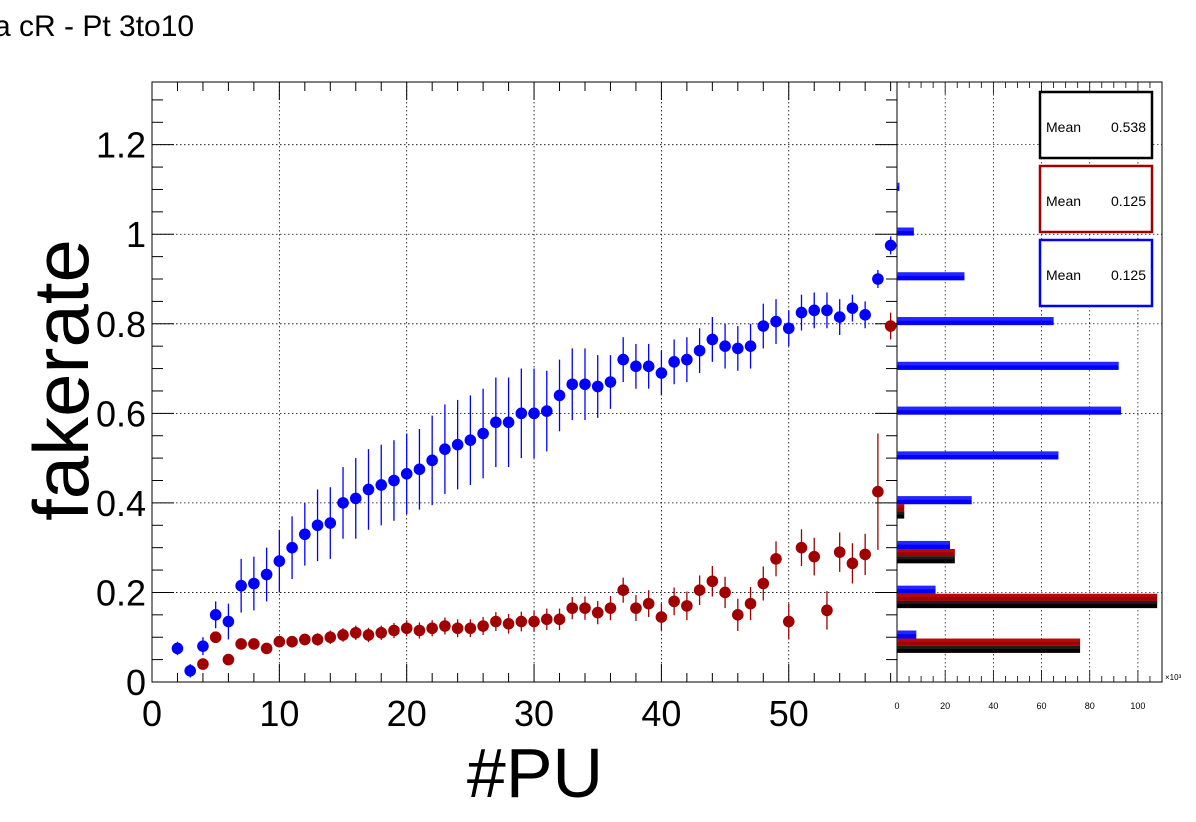 The width and height of the screenshot is (1196, 822). What do you see at coordinates (1042, 706) in the screenshot?
I see `side-x-tick-label: 60` at bounding box center [1042, 706].